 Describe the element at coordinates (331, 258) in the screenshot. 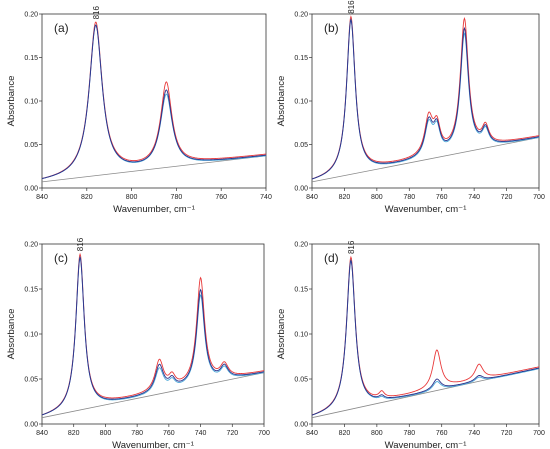

I see `panel-label: (d)` at that location.